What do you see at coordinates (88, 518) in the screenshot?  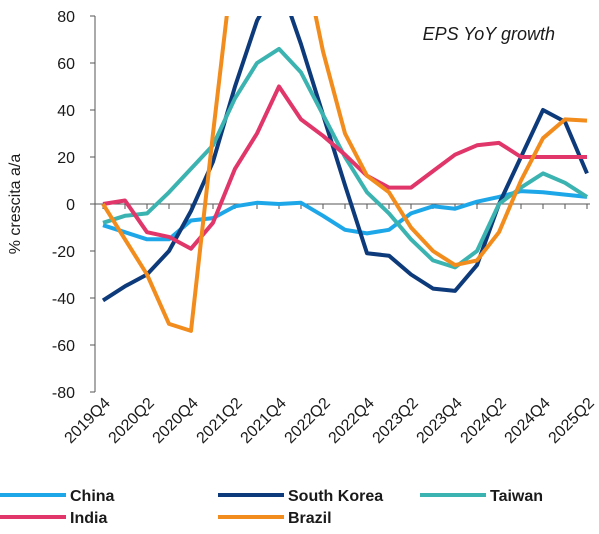 I see `legend-label: India` at bounding box center [88, 518].